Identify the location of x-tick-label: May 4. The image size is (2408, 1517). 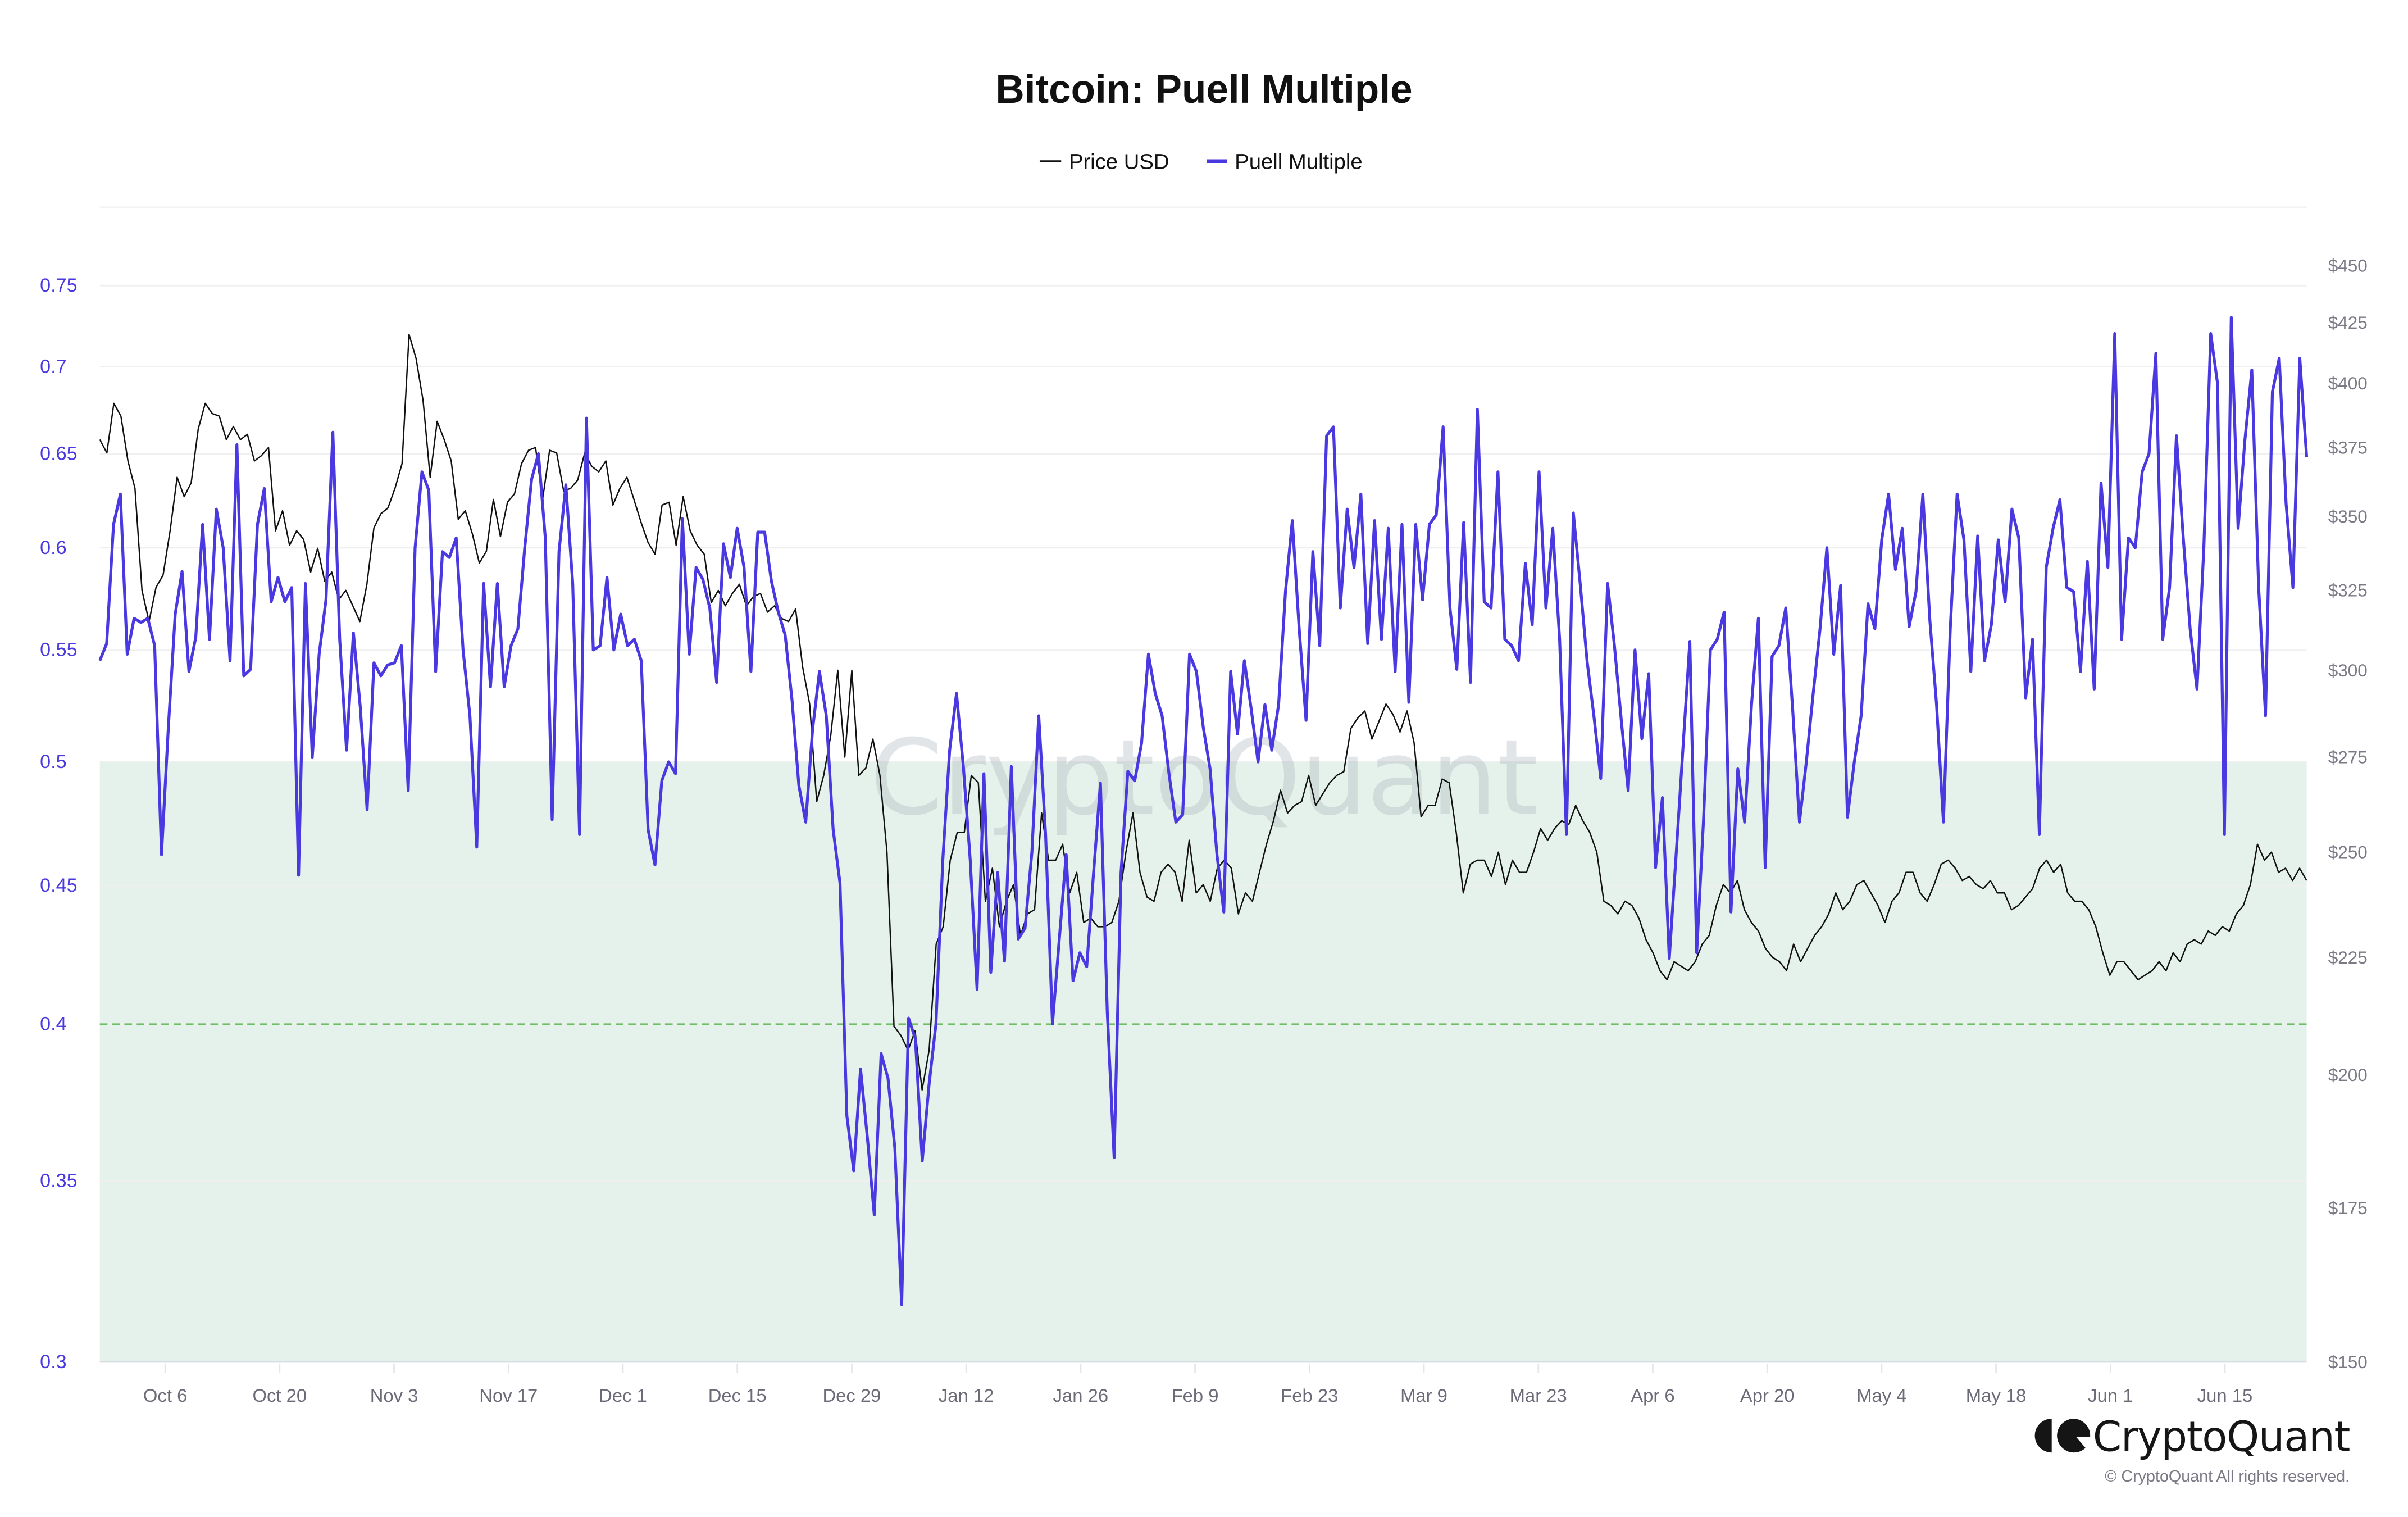
(1881, 1395).